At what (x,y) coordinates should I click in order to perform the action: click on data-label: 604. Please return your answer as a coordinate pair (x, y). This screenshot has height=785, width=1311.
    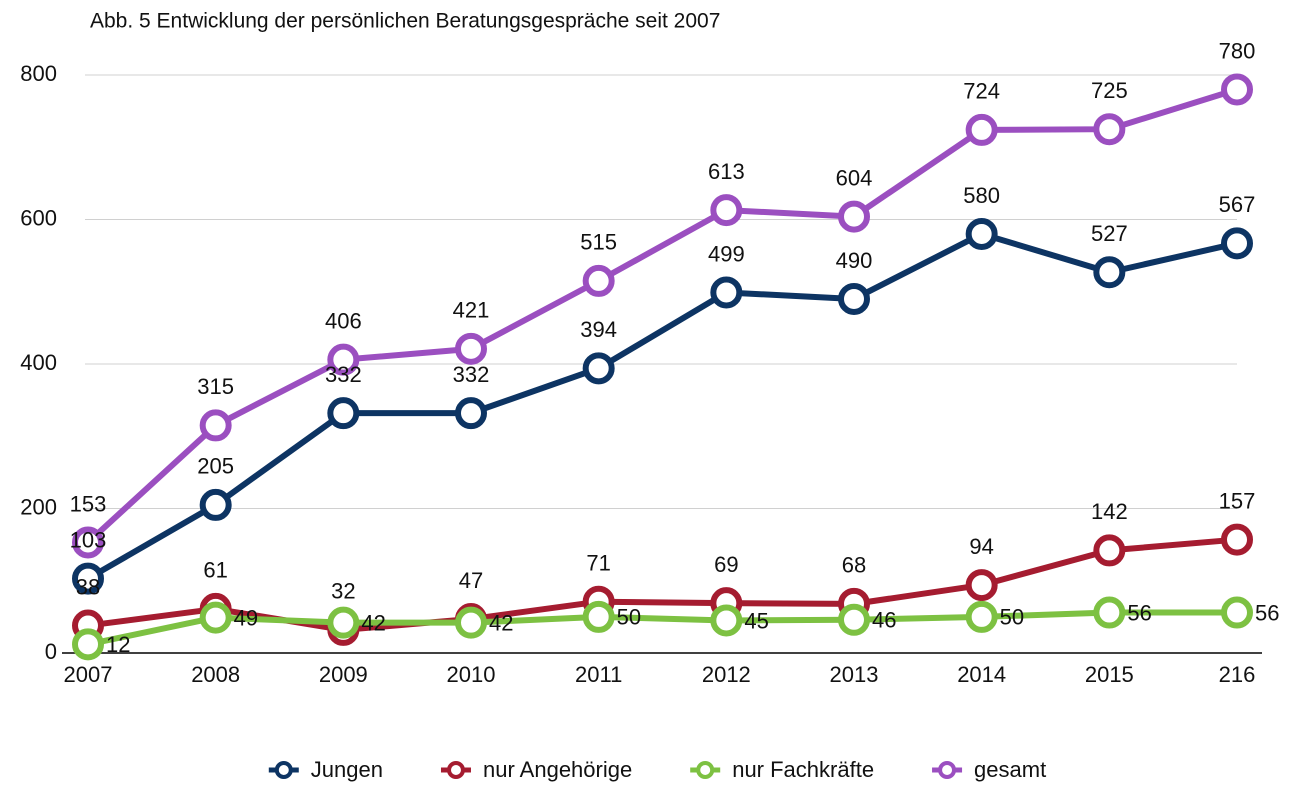
    Looking at the image, I should click on (854, 177).